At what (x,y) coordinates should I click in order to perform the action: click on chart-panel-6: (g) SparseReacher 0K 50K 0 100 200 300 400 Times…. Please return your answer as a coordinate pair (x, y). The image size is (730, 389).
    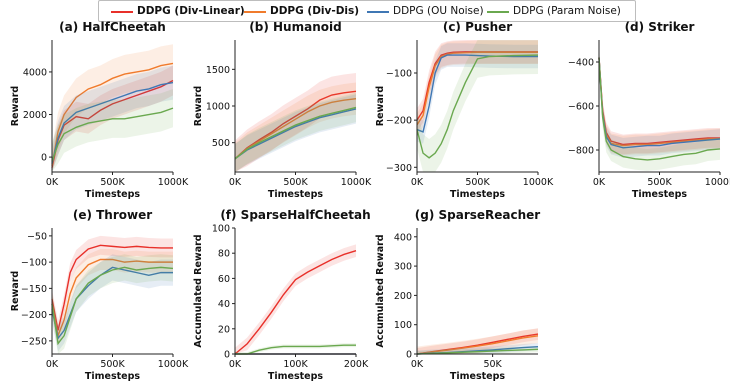
    Looking at the image, I should click on (457, 295).